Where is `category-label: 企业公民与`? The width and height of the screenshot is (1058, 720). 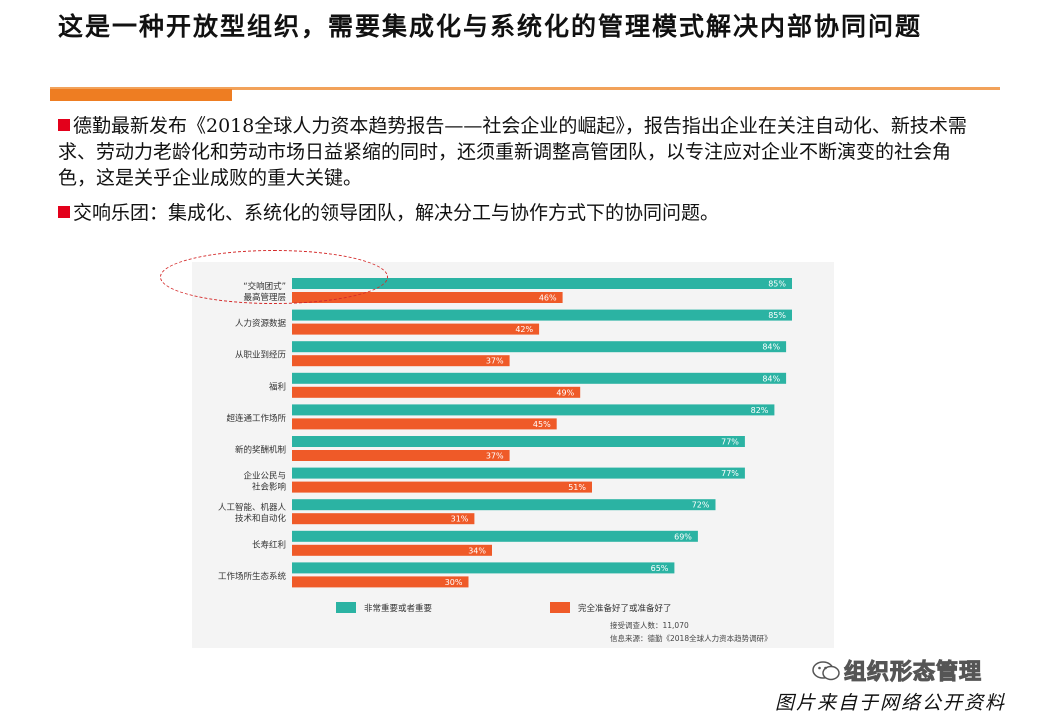 category-label: 企业公民与 is located at coordinates (264, 476).